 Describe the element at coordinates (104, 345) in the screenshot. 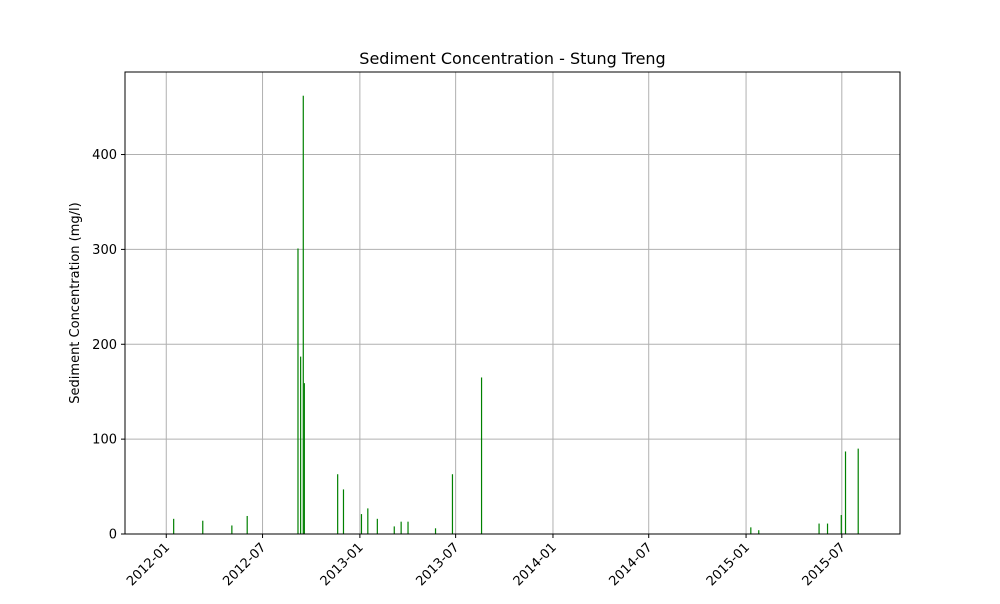

I see `y-tick-label: 200` at that location.